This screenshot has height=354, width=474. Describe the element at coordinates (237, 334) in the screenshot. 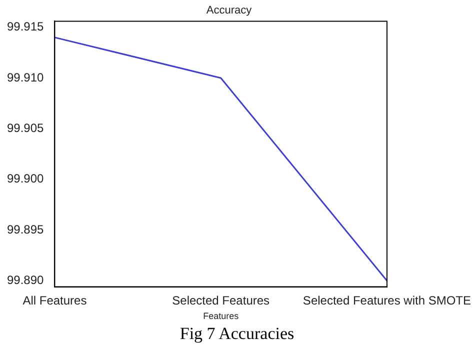

I see `caption: Fig 7 Accuracies` at that location.